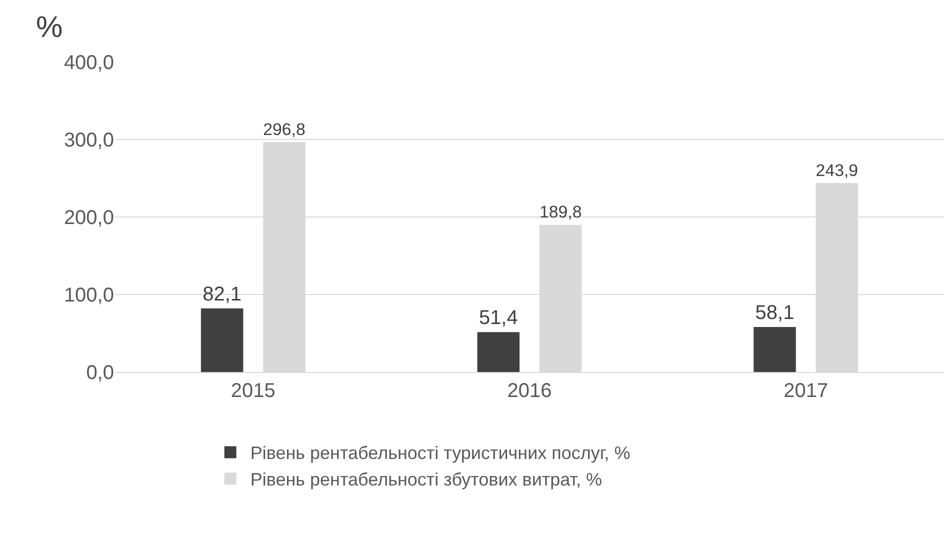 The height and width of the screenshot is (560, 949). Describe the element at coordinates (440, 453) in the screenshot. I see `legend-label: Рівень рентабельності туристичних послуг, %` at that location.